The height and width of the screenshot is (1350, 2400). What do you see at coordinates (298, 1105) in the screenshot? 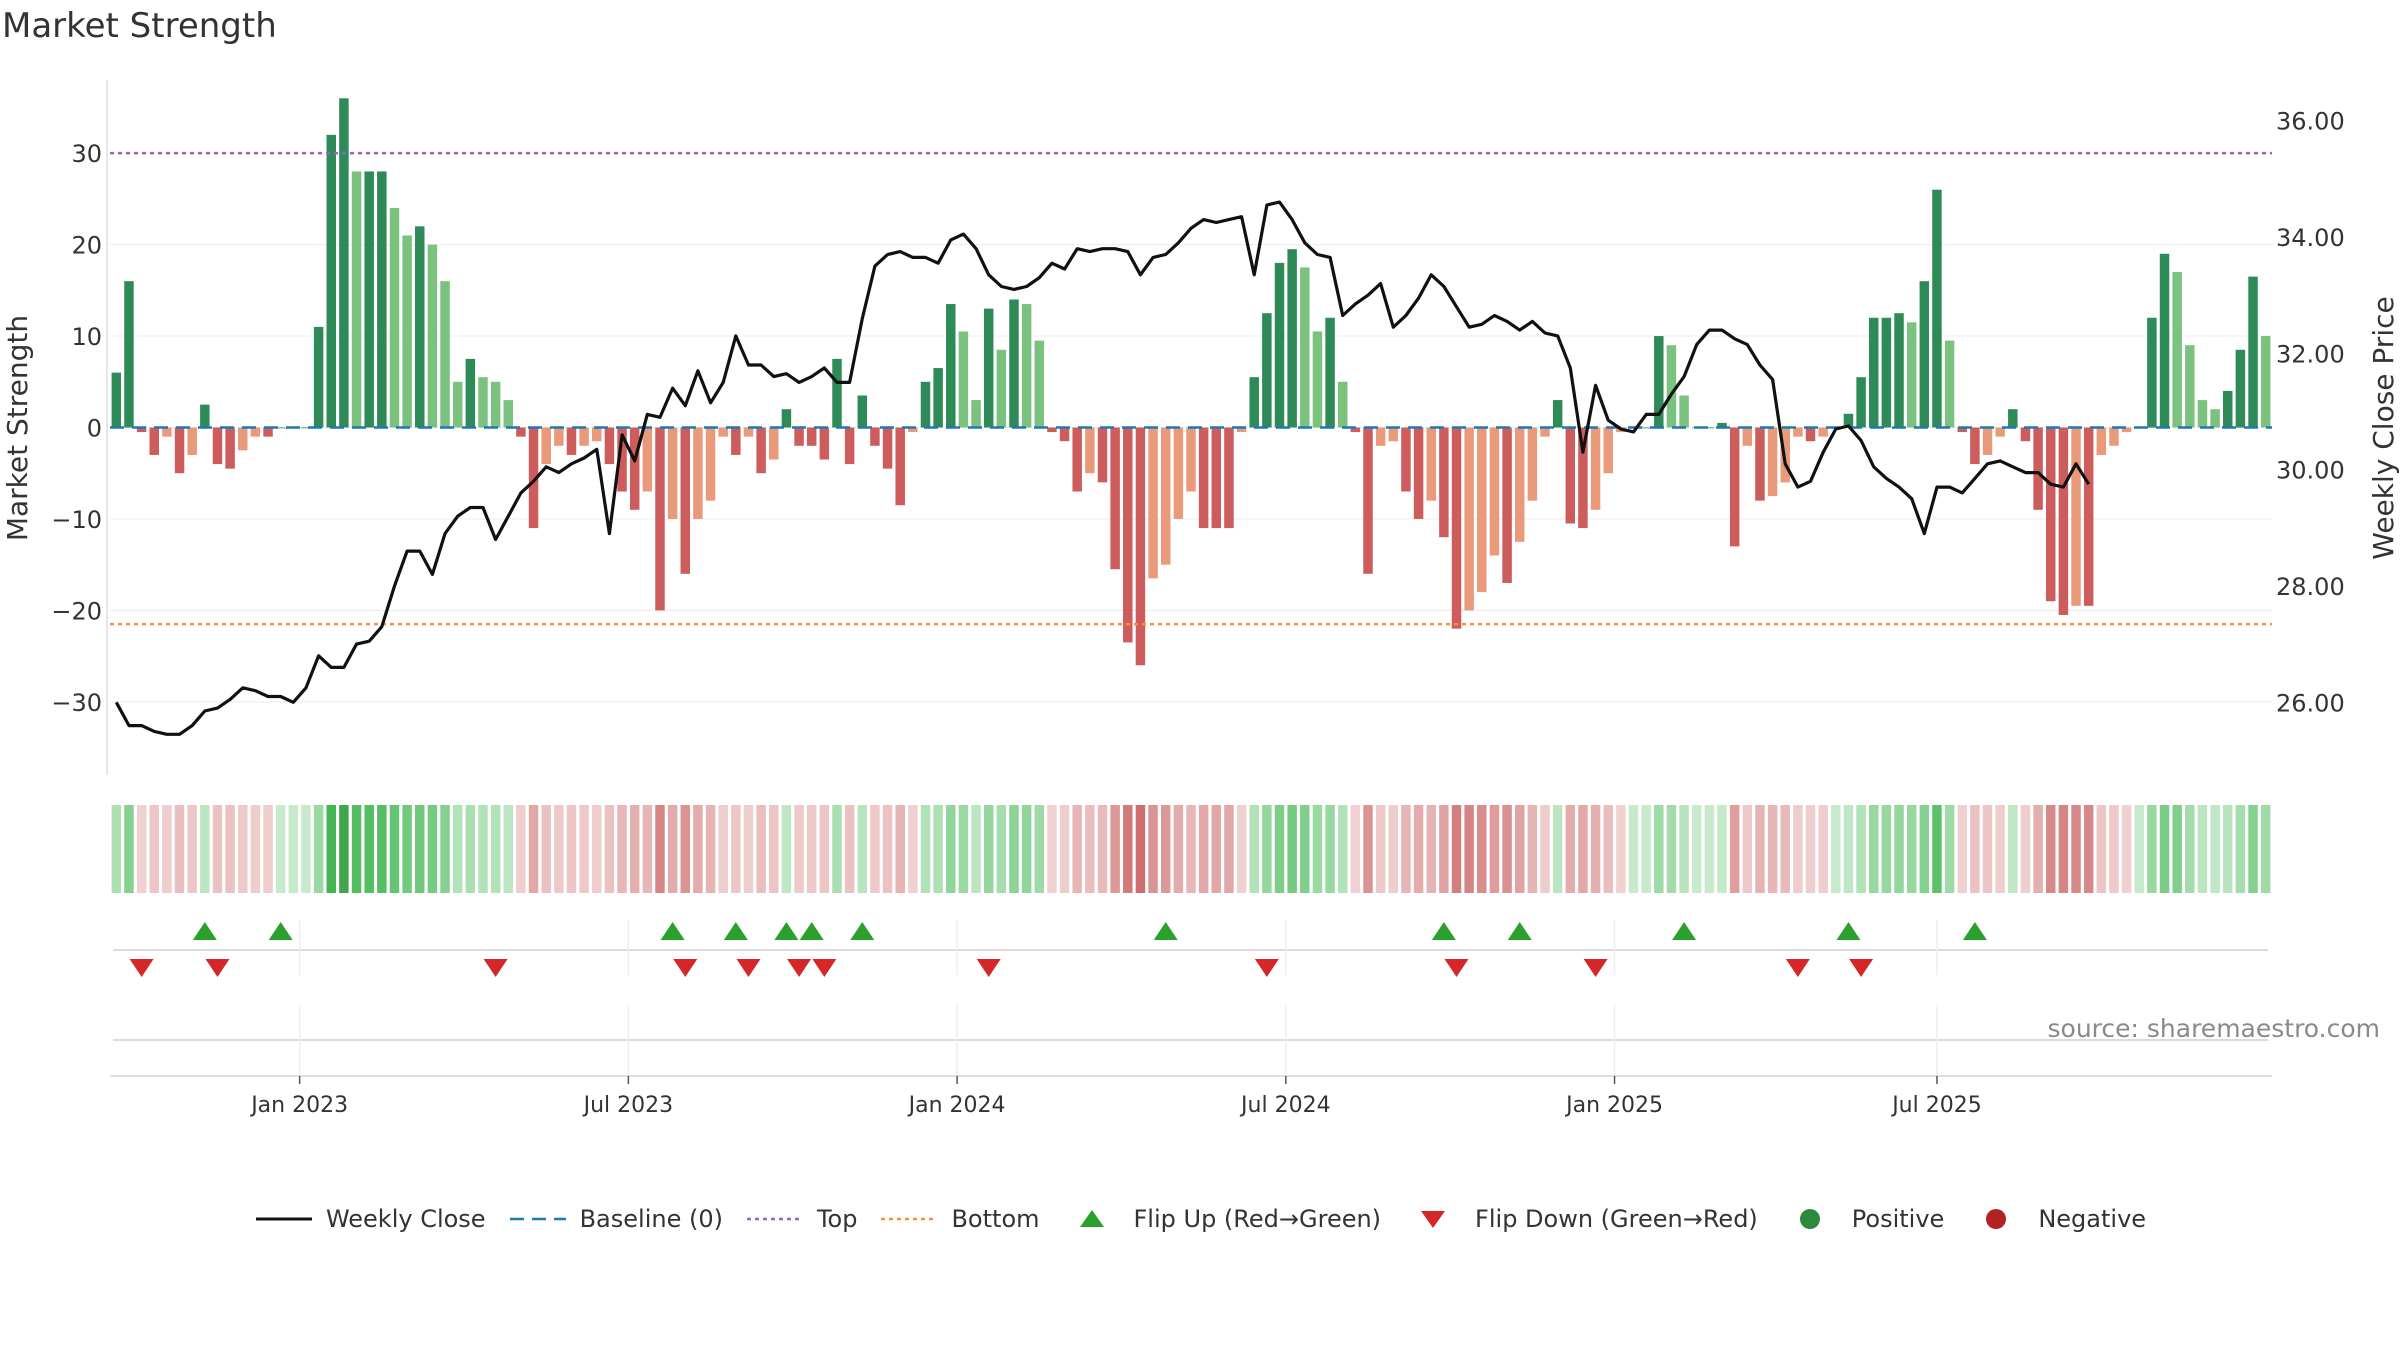
I see `x-tick-label: Jan 2023` at bounding box center [298, 1105].